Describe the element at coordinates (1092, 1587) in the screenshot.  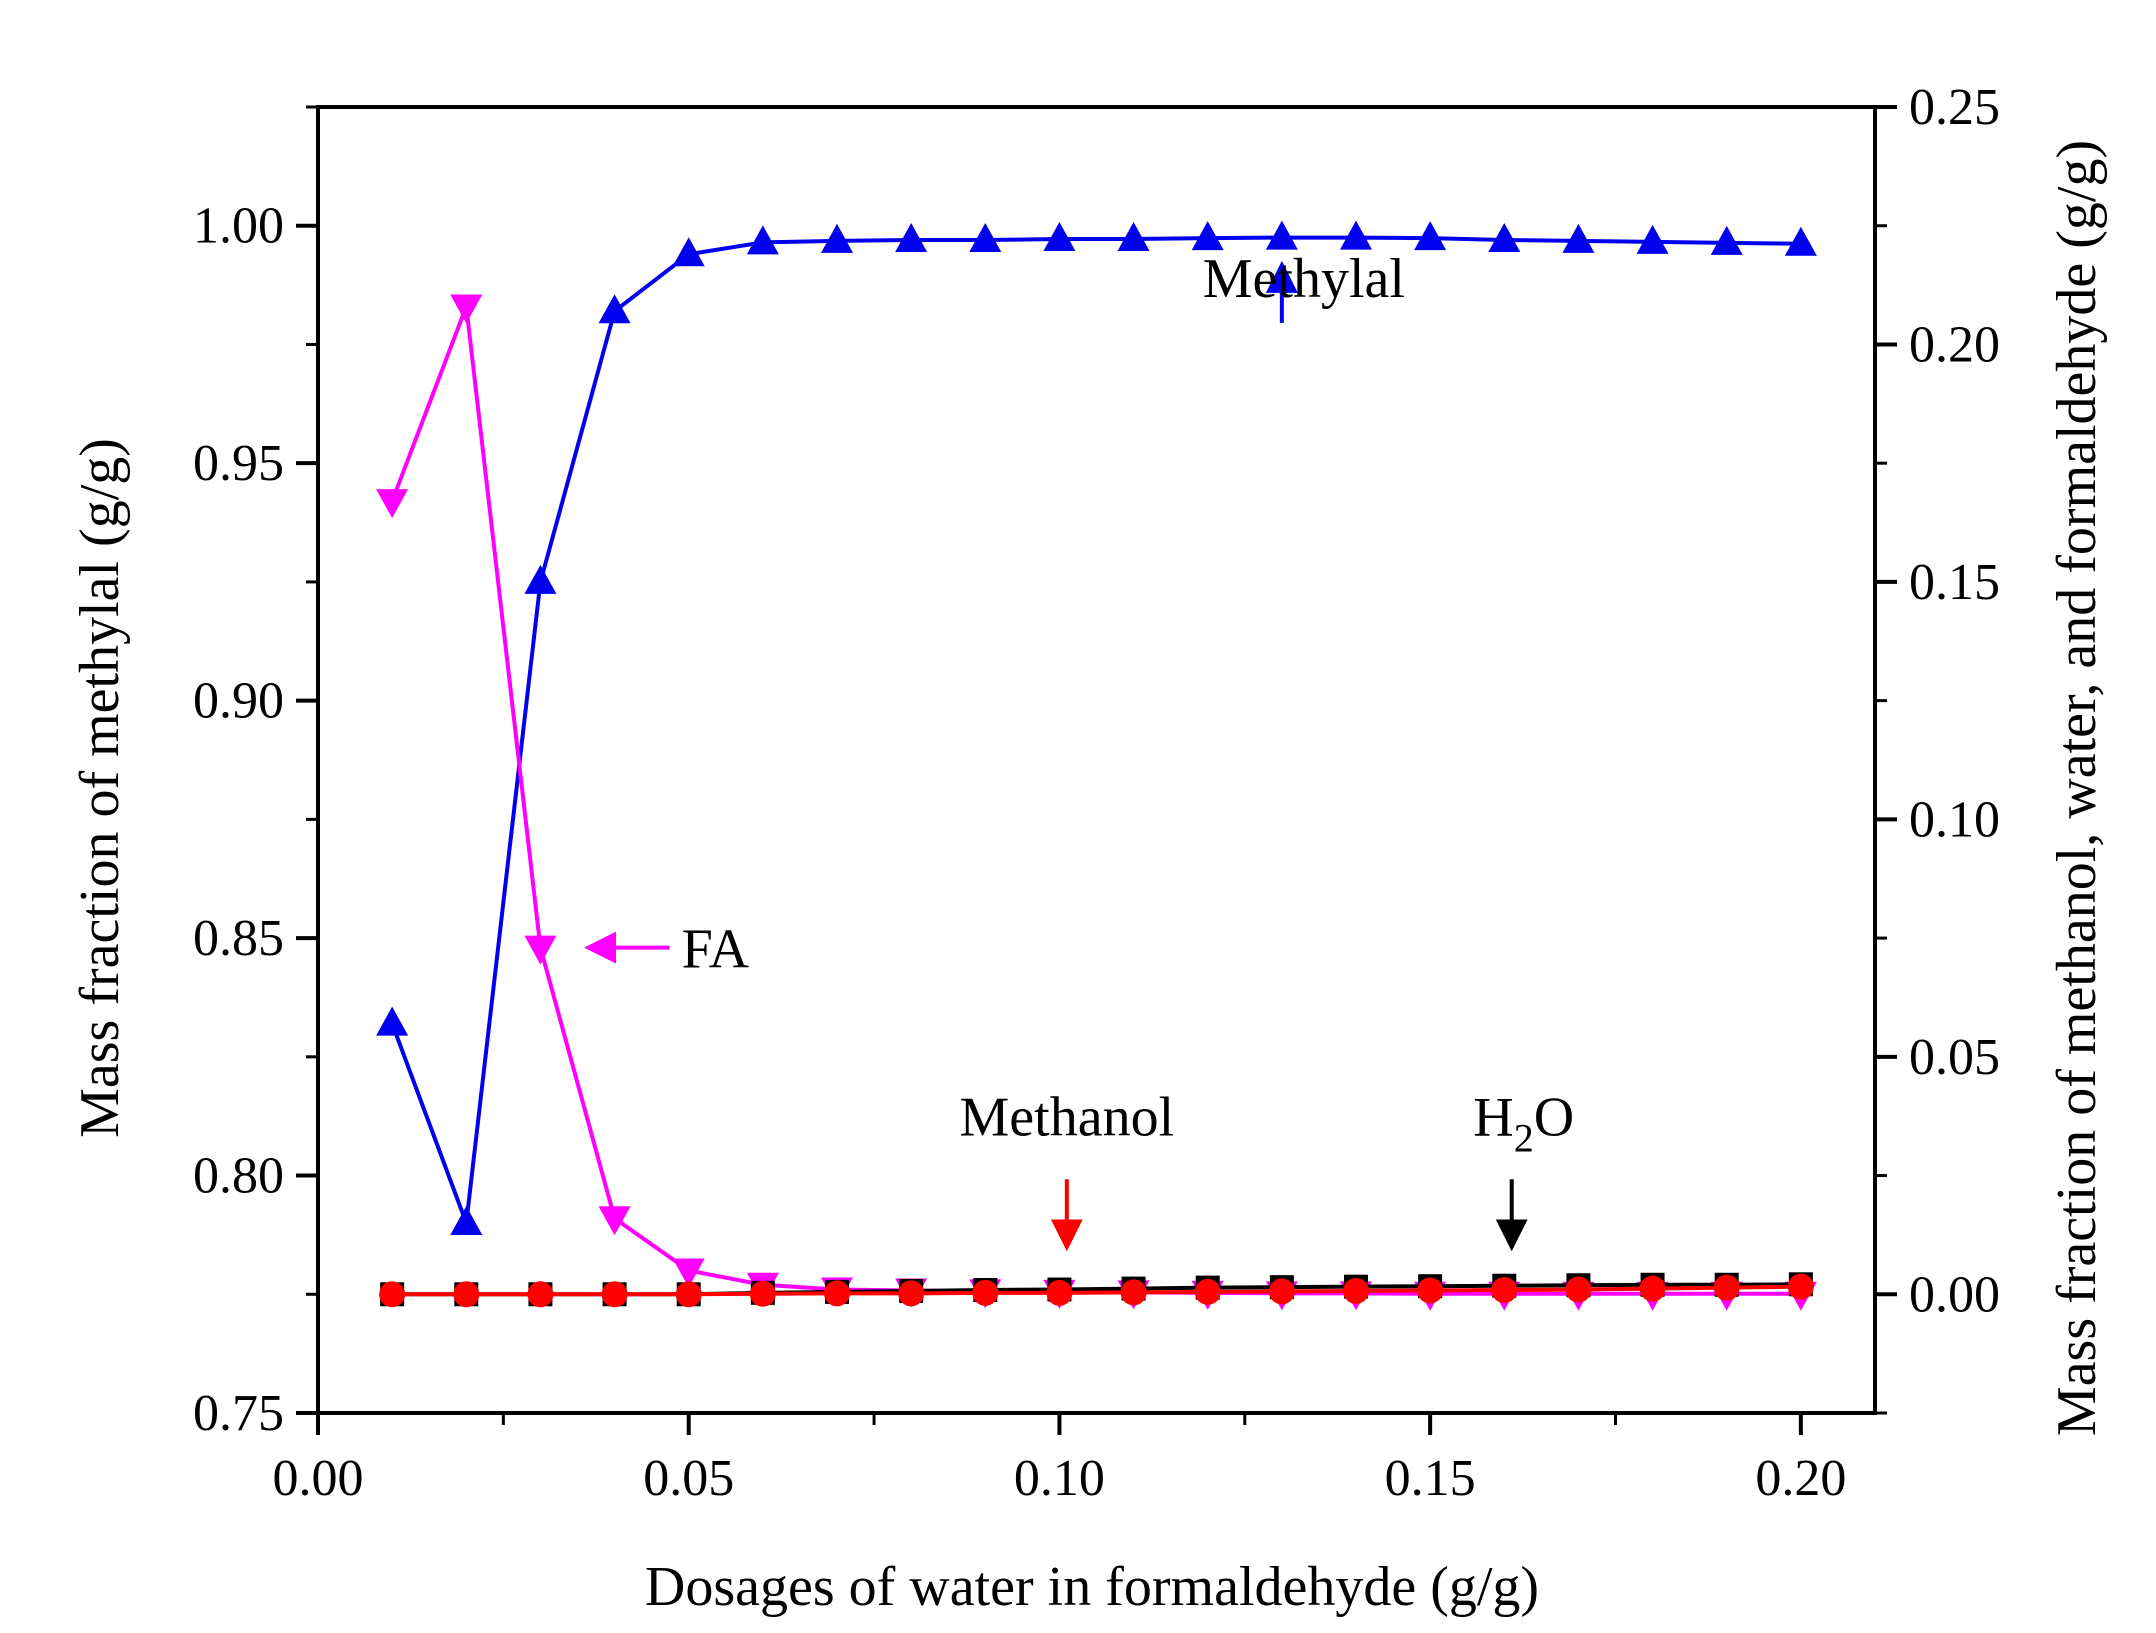
I see `x-axis-title: Dosages of water in formaldehyde (g/g)` at that location.